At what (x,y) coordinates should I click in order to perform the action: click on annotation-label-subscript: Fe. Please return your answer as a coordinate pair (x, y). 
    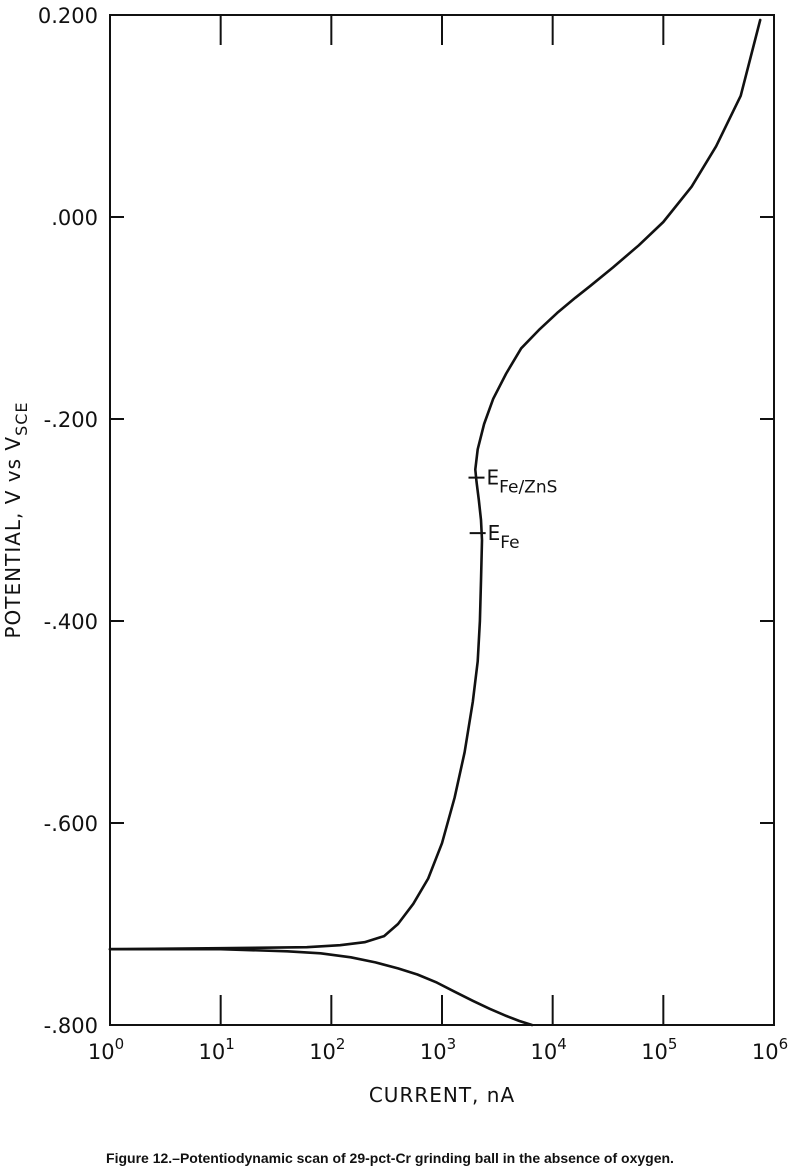
    Looking at the image, I should click on (509, 543).